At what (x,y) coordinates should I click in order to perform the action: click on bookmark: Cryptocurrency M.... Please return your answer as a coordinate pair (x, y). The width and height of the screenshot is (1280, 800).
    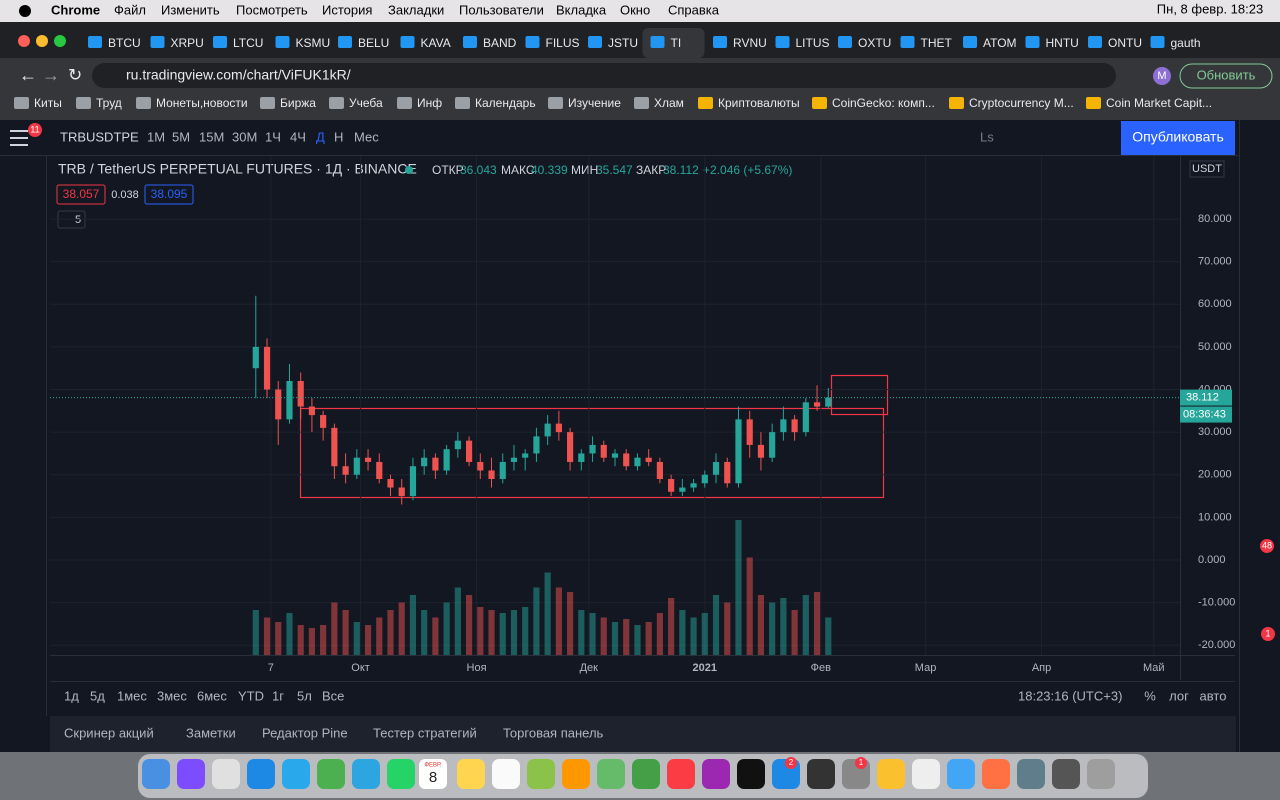
    Looking at the image, I should click on (1021, 103).